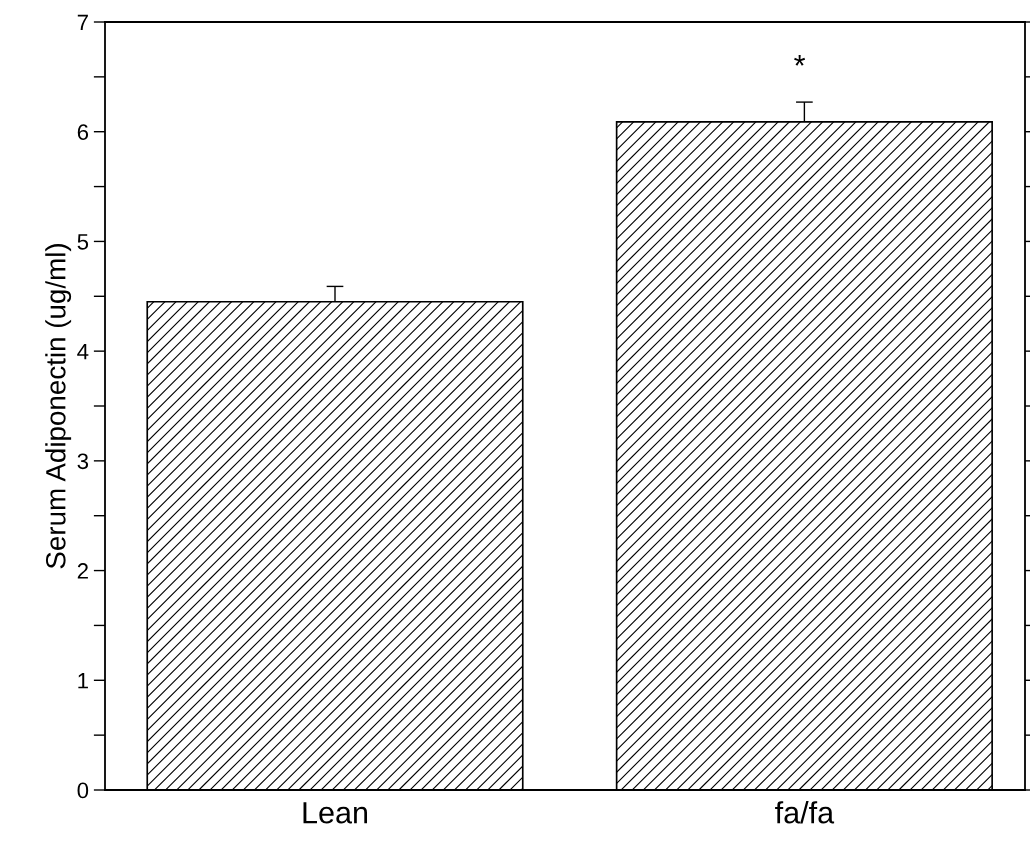 The width and height of the screenshot is (1030, 841). Describe the element at coordinates (805, 812) in the screenshot. I see `x-tick-label: fa/fa` at that location.